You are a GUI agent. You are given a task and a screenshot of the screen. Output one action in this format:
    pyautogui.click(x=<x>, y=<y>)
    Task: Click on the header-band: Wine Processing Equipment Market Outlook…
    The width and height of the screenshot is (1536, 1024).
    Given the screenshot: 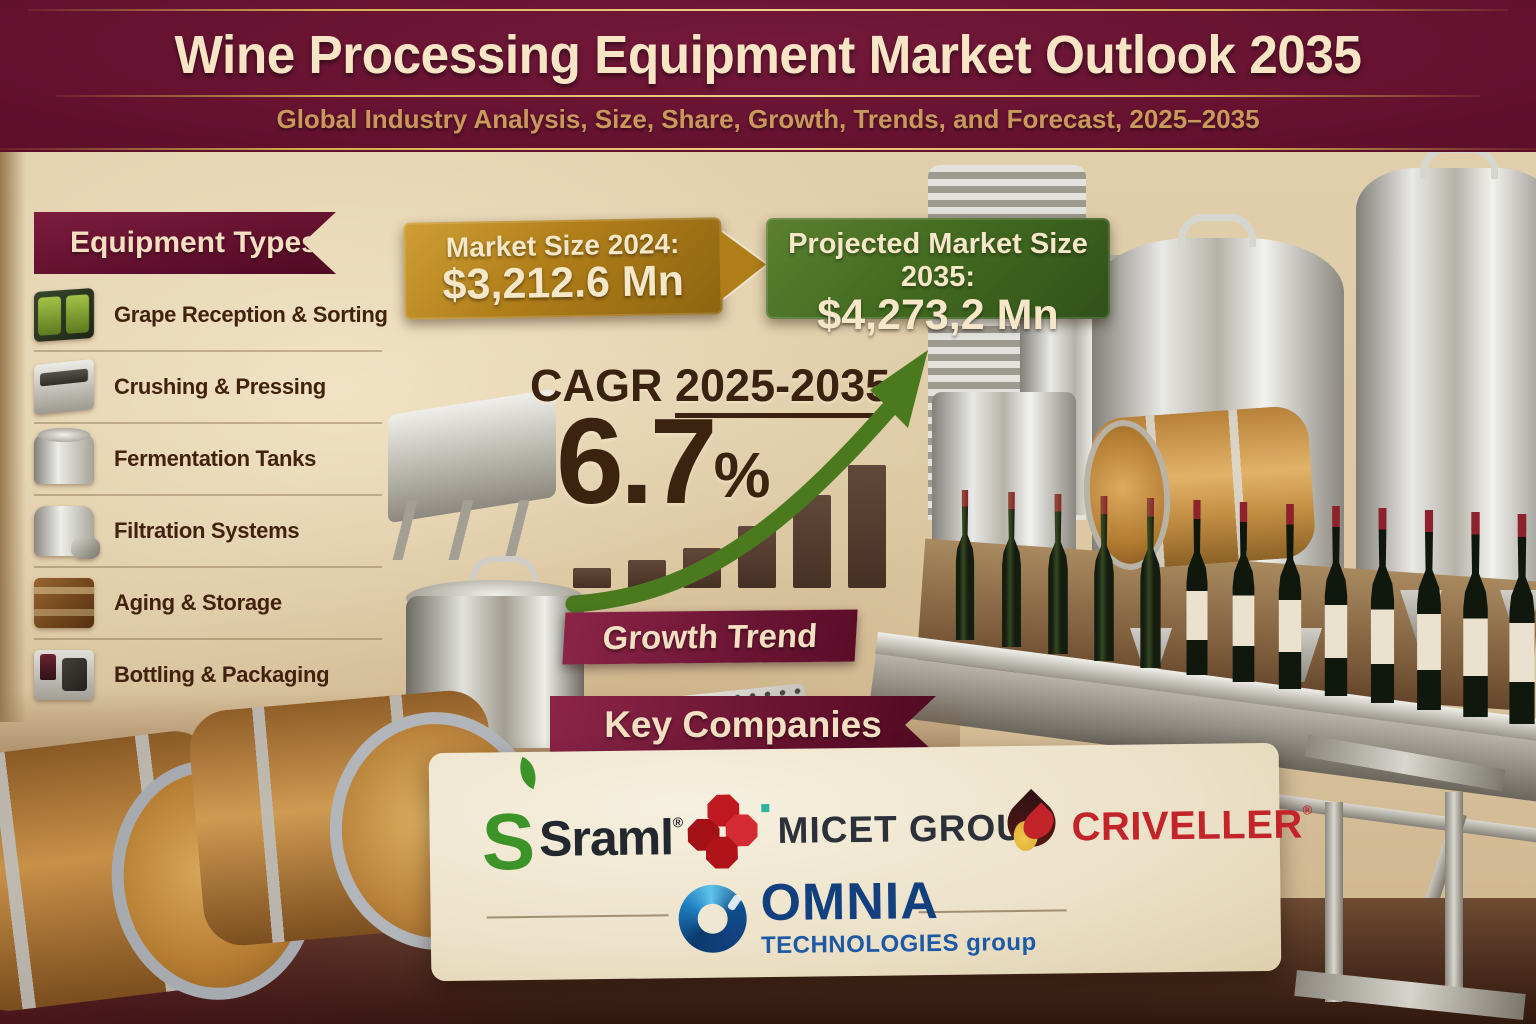 What is the action you would take?
    pyautogui.click(x=768, y=76)
    